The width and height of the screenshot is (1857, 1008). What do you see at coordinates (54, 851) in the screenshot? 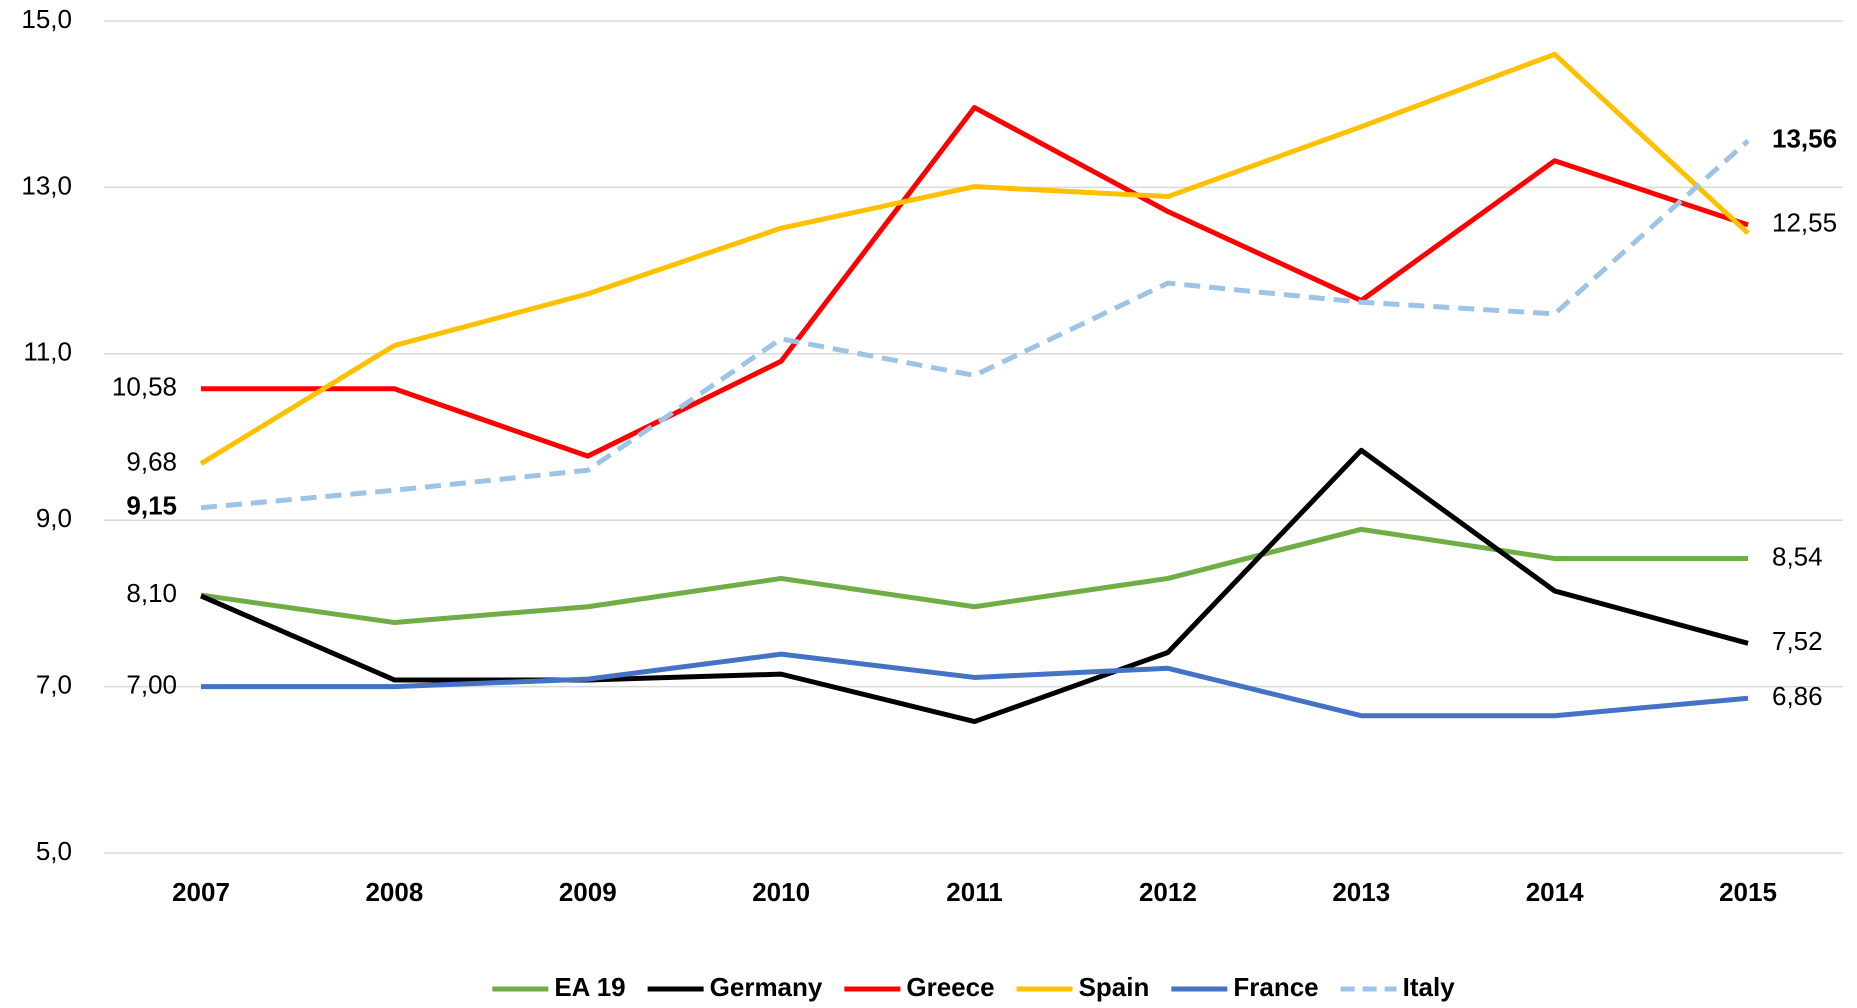
I see `y-tick-label: 5,0` at bounding box center [54, 851].